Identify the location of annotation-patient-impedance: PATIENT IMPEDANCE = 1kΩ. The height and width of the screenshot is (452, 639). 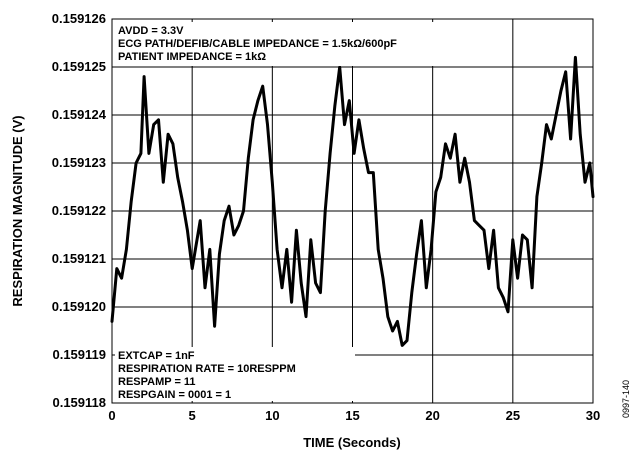
(192, 57).